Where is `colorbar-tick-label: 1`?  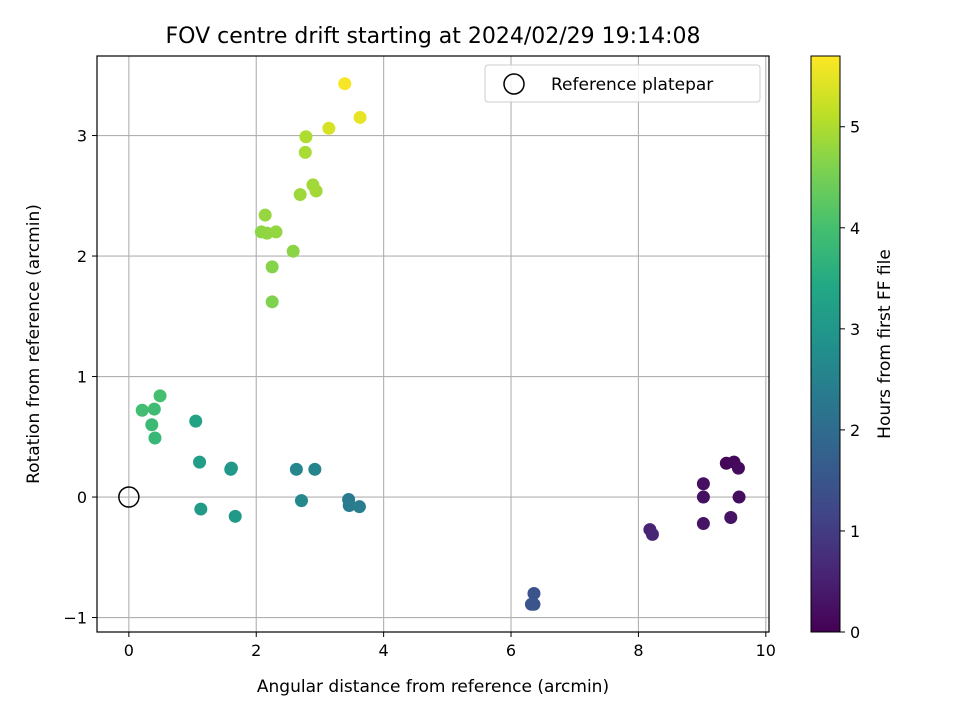
colorbar-tick-label: 1 is located at coordinates (855, 531).